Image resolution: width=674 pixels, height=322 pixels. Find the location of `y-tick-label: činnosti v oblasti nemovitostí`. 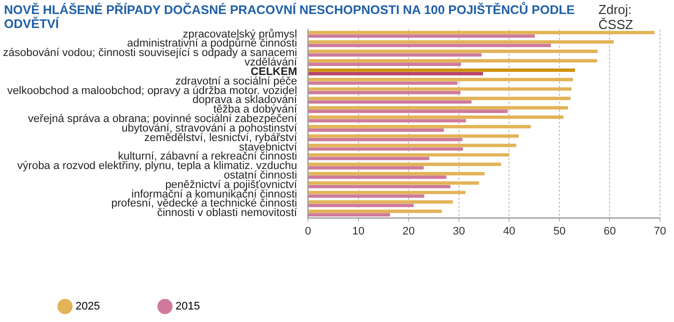

y-tick-label: činnosti v oblasti nemovitostí is located at coordinates (227, 213).